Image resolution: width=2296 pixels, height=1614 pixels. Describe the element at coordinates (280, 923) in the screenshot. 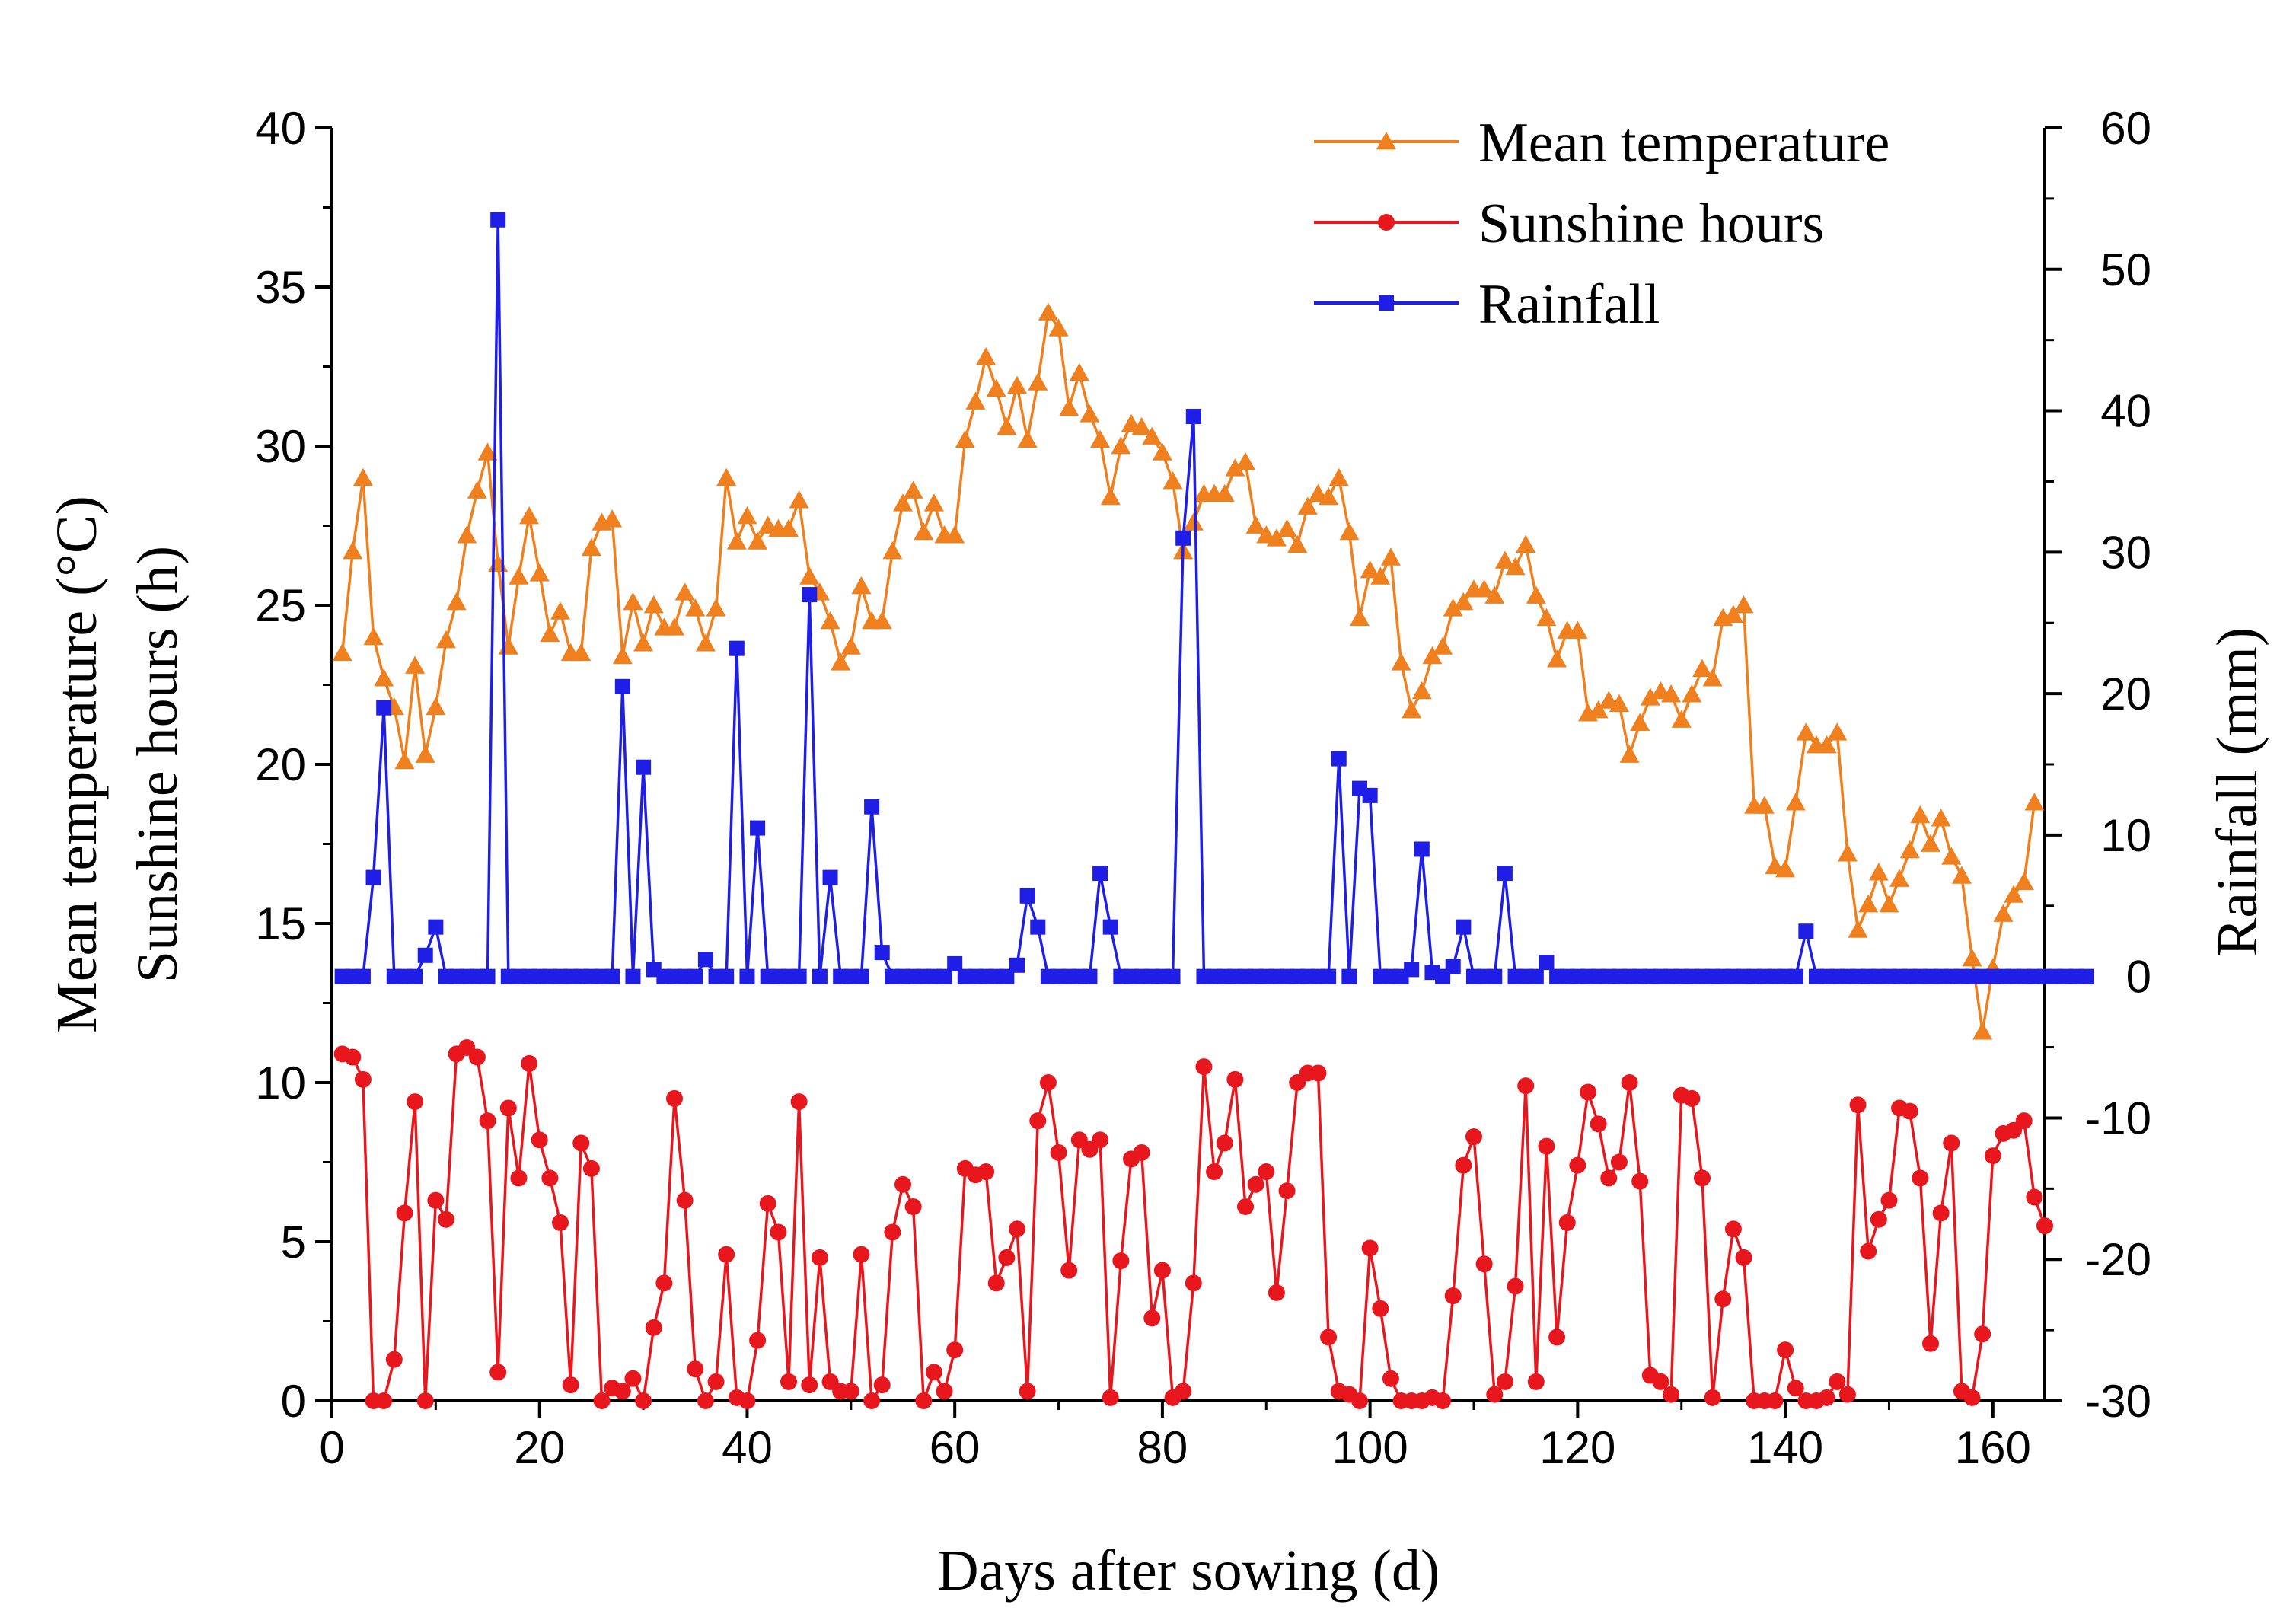

I see `y-left-tick-label: 15` at that location.